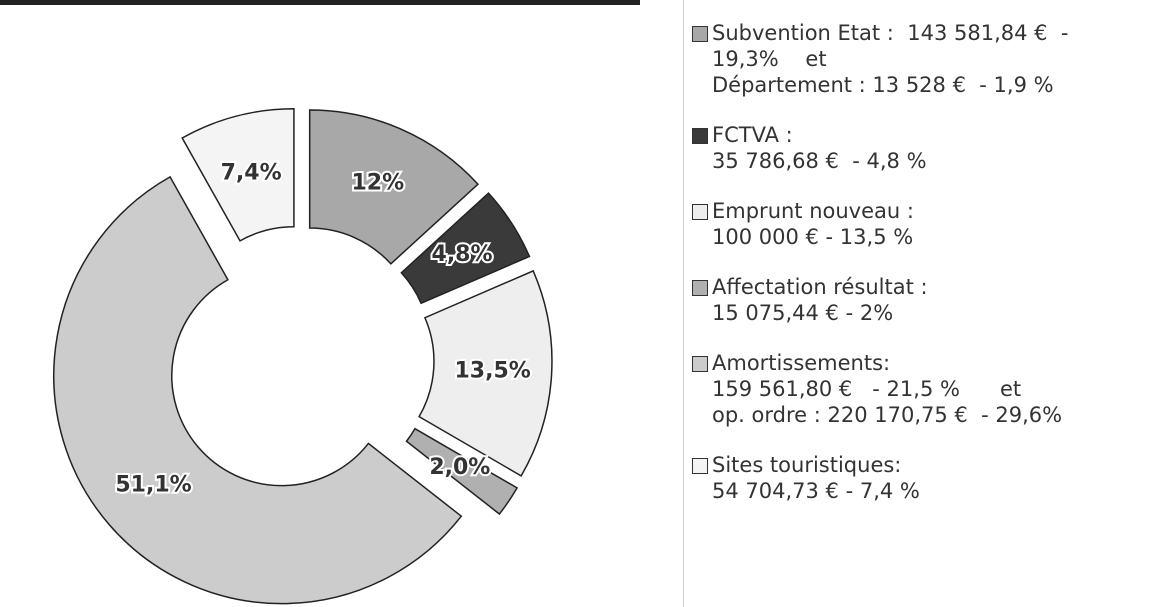  I want to click on legend-label: Affectation résultat : 15 075,44 € - 2%, so click(820, 300).